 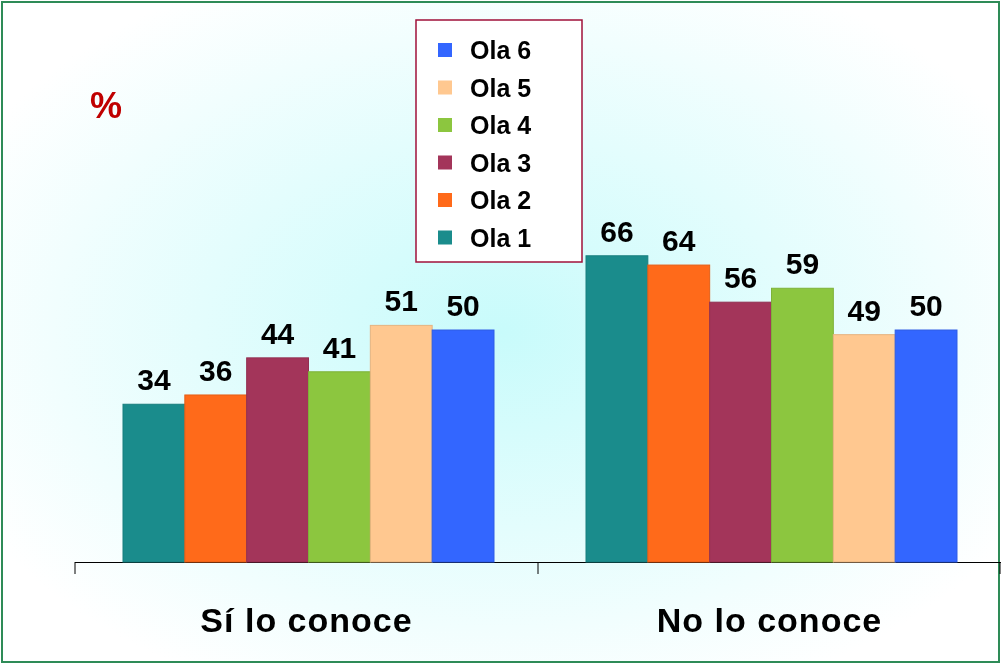 What do you see at coordinates (617, 231) in the screenshot?
I see `data-label: 66` at bounding box center [617, 231].